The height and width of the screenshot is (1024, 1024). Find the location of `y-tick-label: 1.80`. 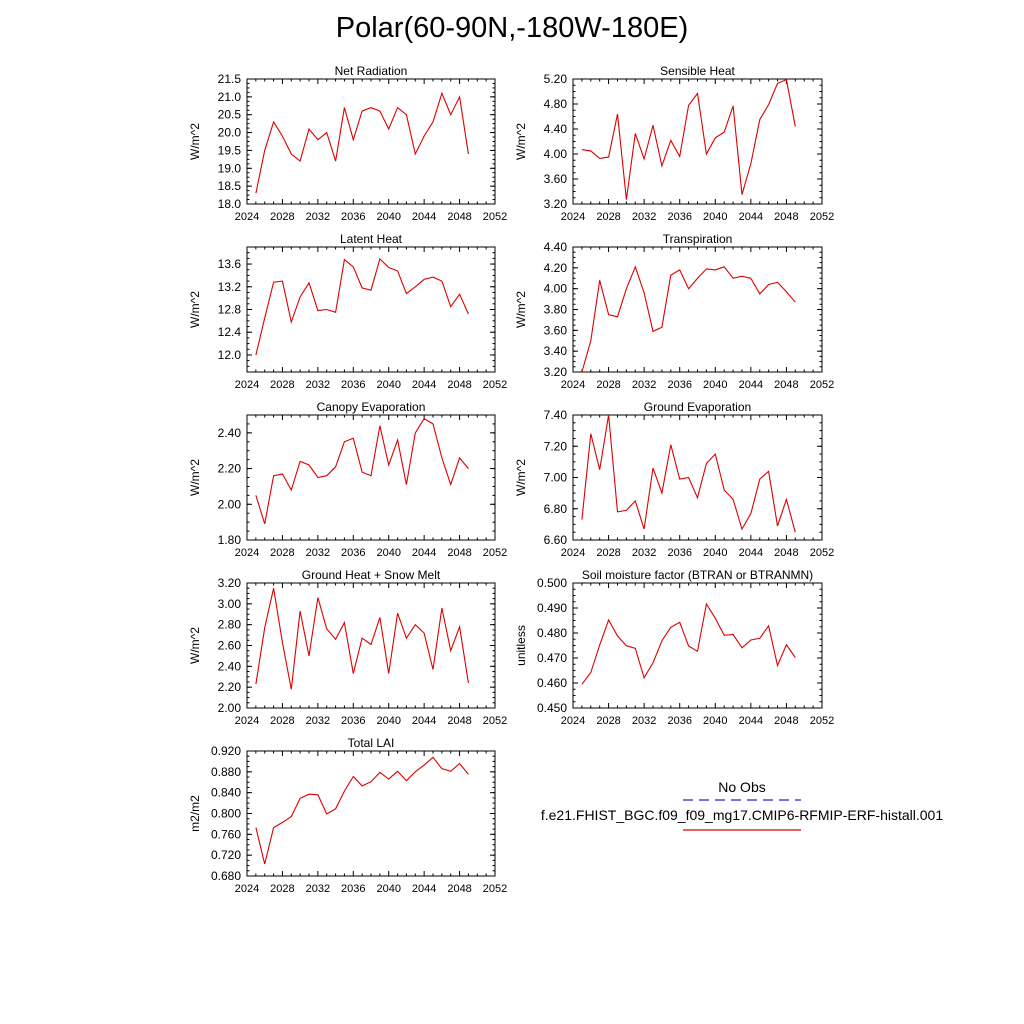

y-tick-label: 1.80 is located at coordinates (230, 540).